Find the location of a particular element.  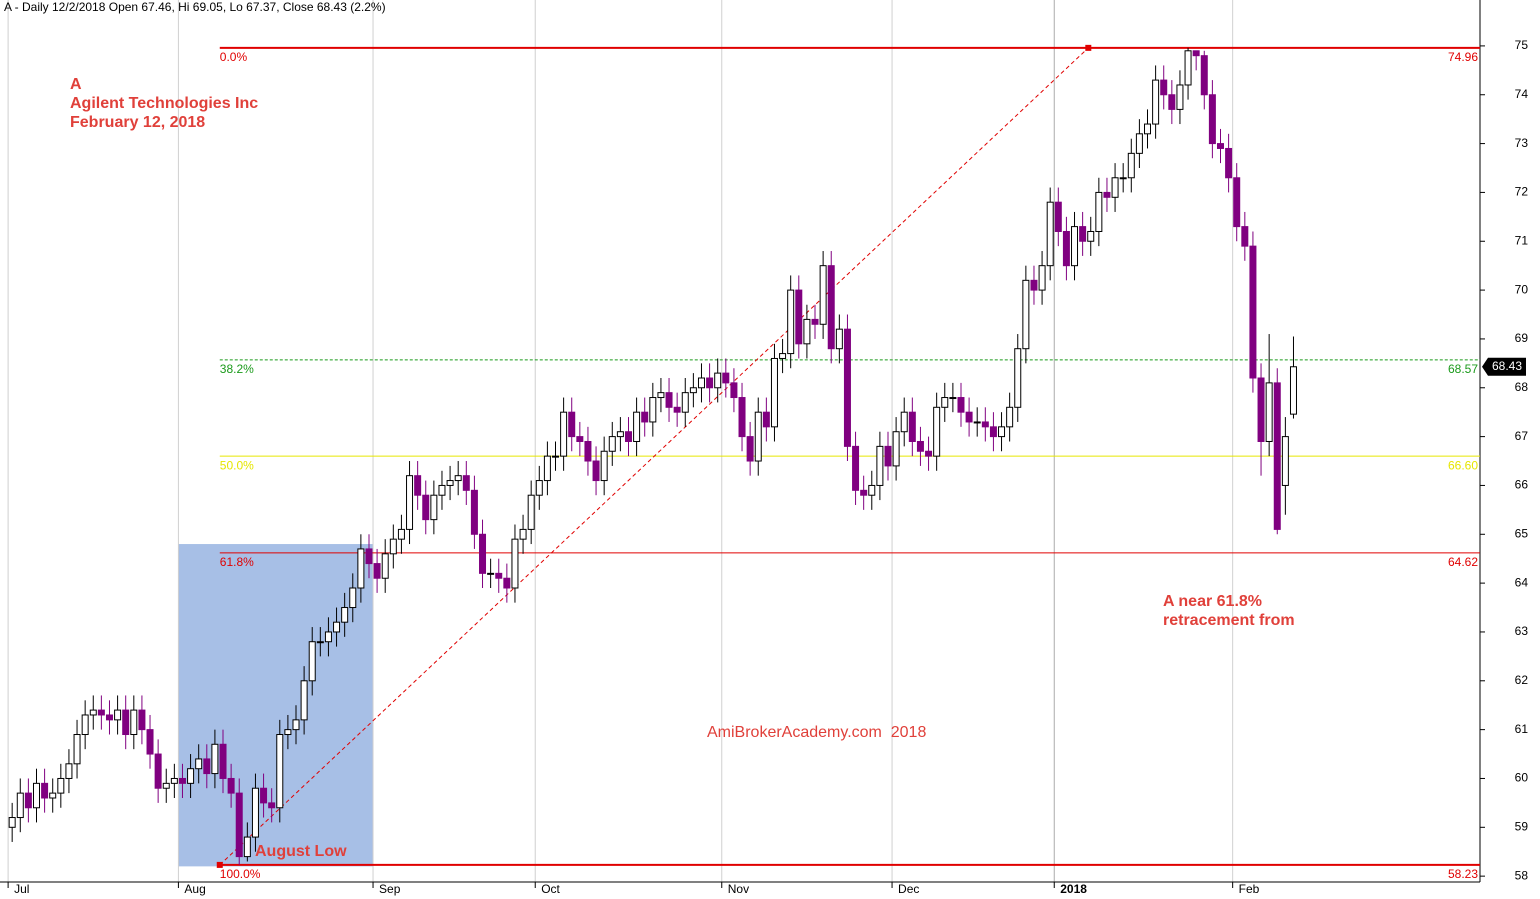

y-tick-label: 70 is located at coordinates (1522, 289).